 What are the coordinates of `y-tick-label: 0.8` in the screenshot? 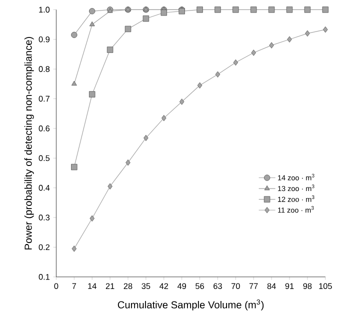 It's located at (44, 69).